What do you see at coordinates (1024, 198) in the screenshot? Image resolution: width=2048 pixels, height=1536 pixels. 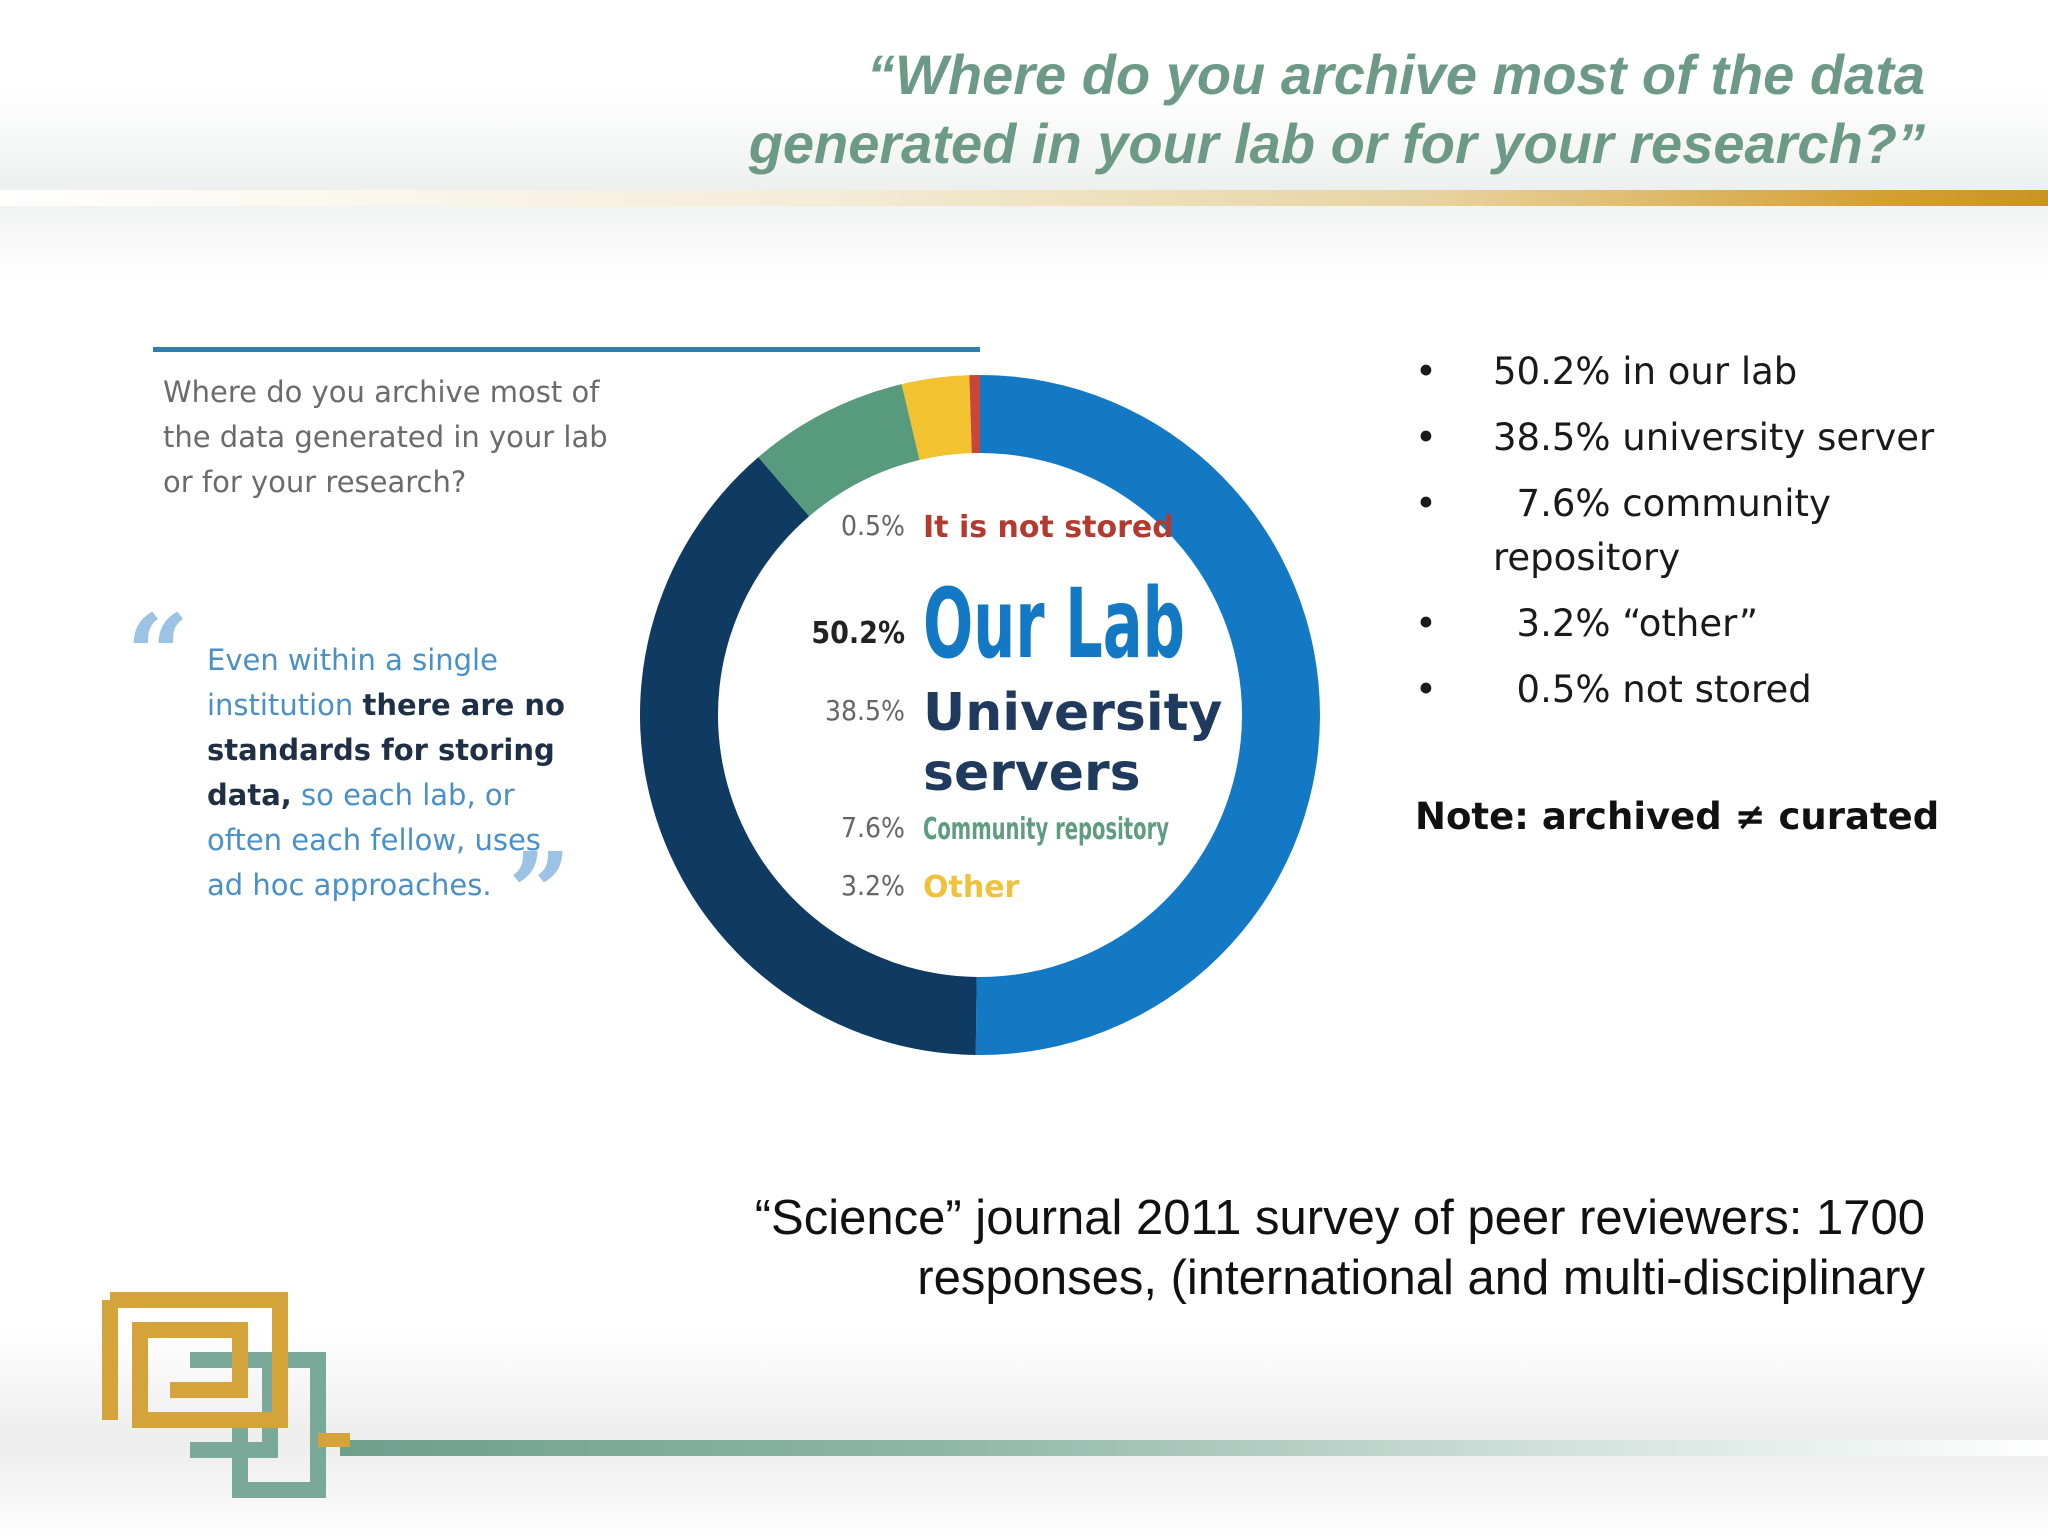 I see `header-divider` at bounding box center [1024, 198].